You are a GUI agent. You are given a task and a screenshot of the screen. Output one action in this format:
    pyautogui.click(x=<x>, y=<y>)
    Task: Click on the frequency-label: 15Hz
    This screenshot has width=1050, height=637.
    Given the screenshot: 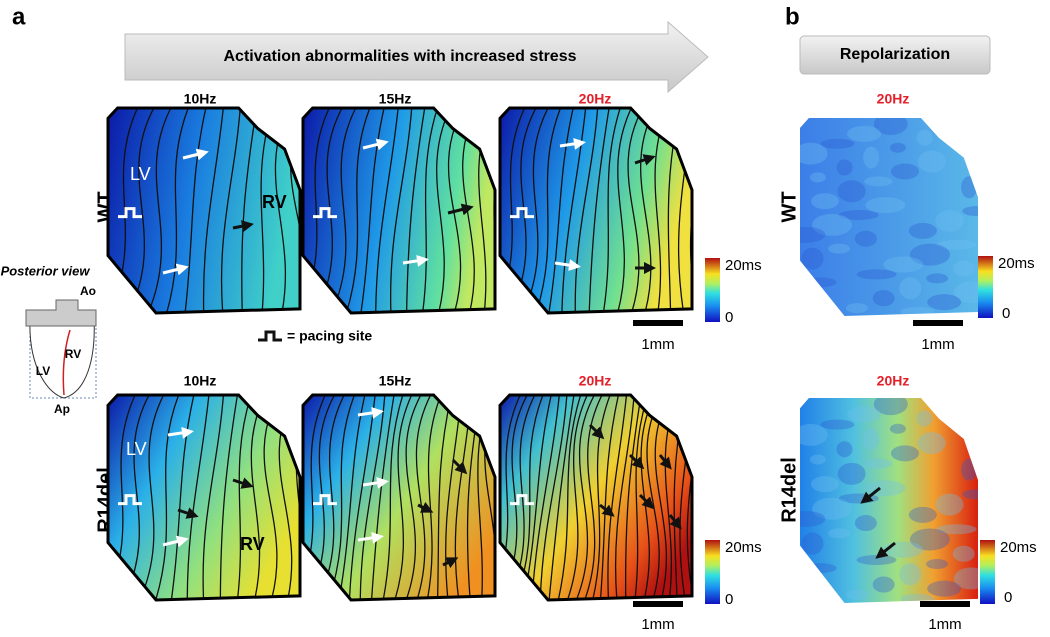 What is the action you would take?
    pyautogui.click(x=395, y=99)
    